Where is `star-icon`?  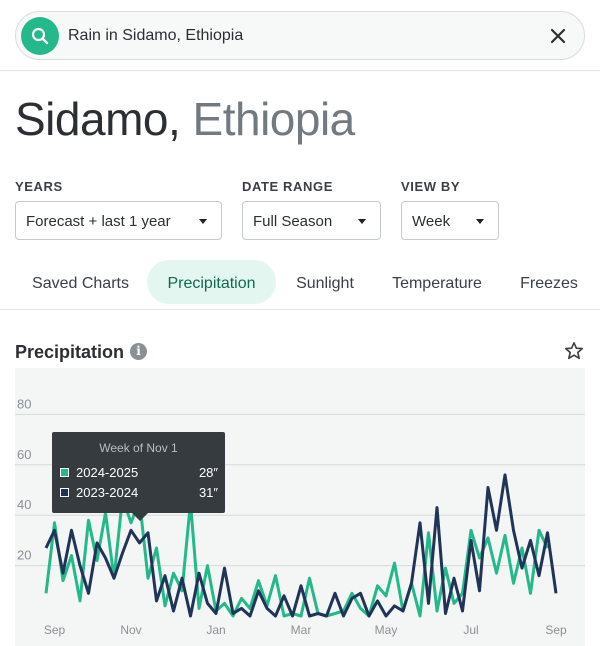
star-icon is located at coordinates (574, 351).